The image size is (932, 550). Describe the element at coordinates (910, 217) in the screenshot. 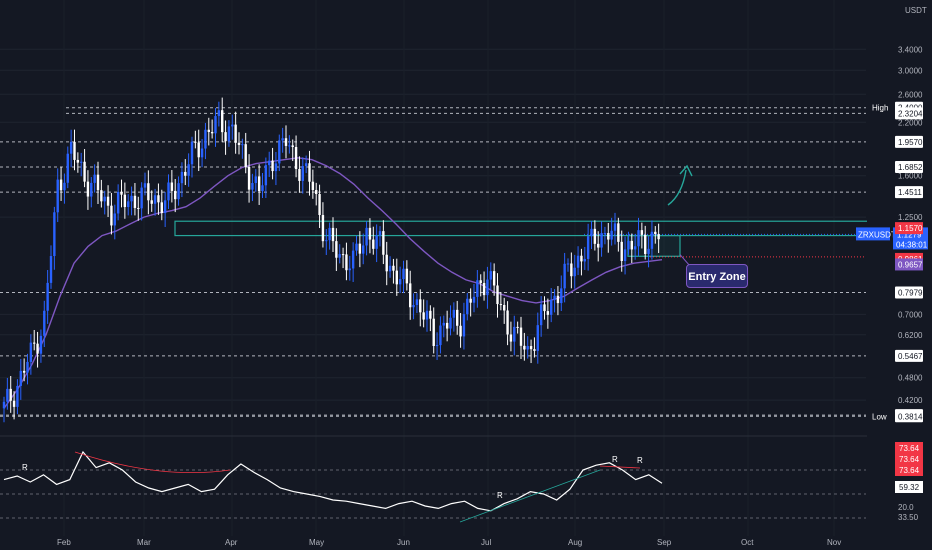

I see `y-tick-label: 1.2500` at that location.